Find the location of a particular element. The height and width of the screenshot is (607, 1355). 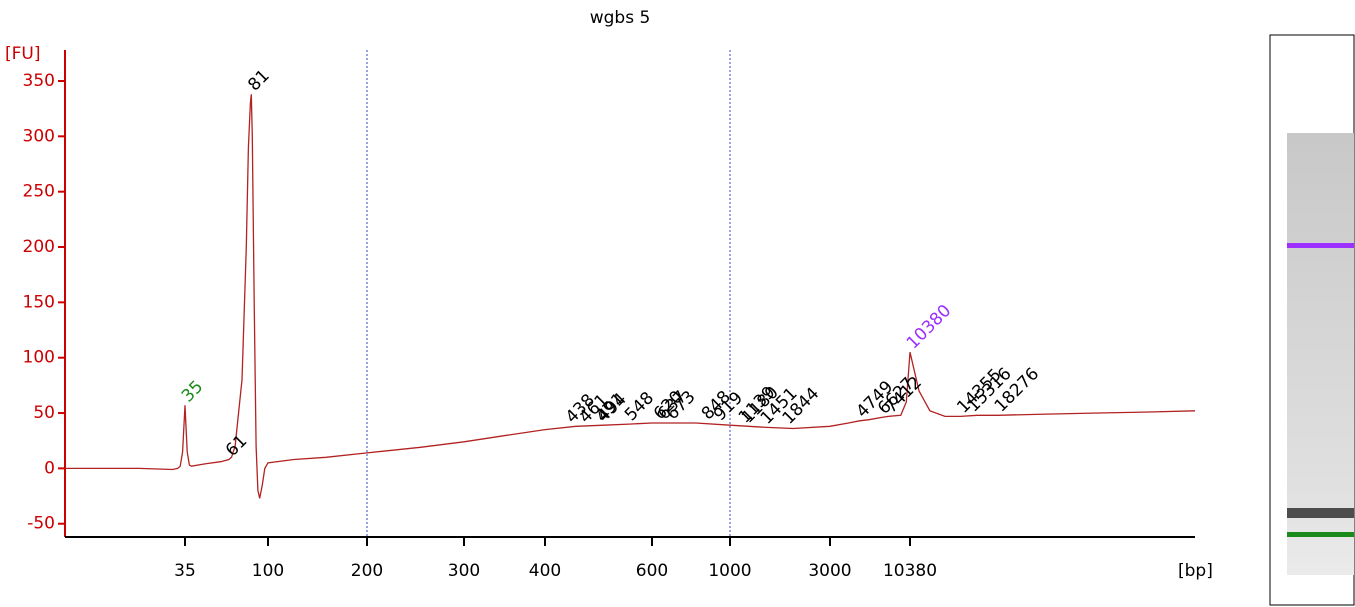

gel-lane is located at coordinates (1312, 320).